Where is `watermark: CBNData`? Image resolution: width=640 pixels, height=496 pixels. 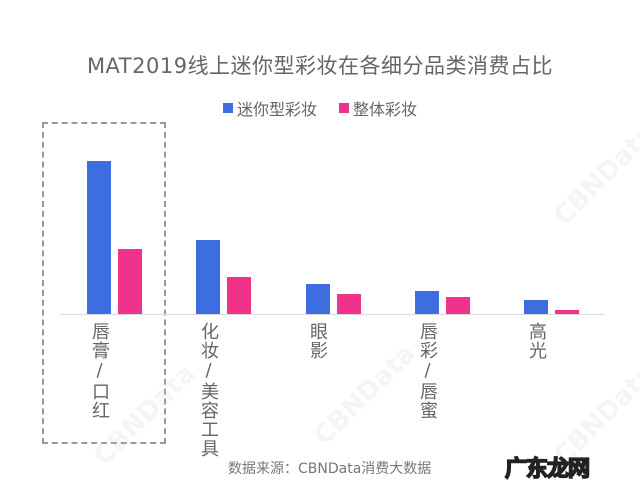
watermark: CBNData is located at coordinates (594, 175).